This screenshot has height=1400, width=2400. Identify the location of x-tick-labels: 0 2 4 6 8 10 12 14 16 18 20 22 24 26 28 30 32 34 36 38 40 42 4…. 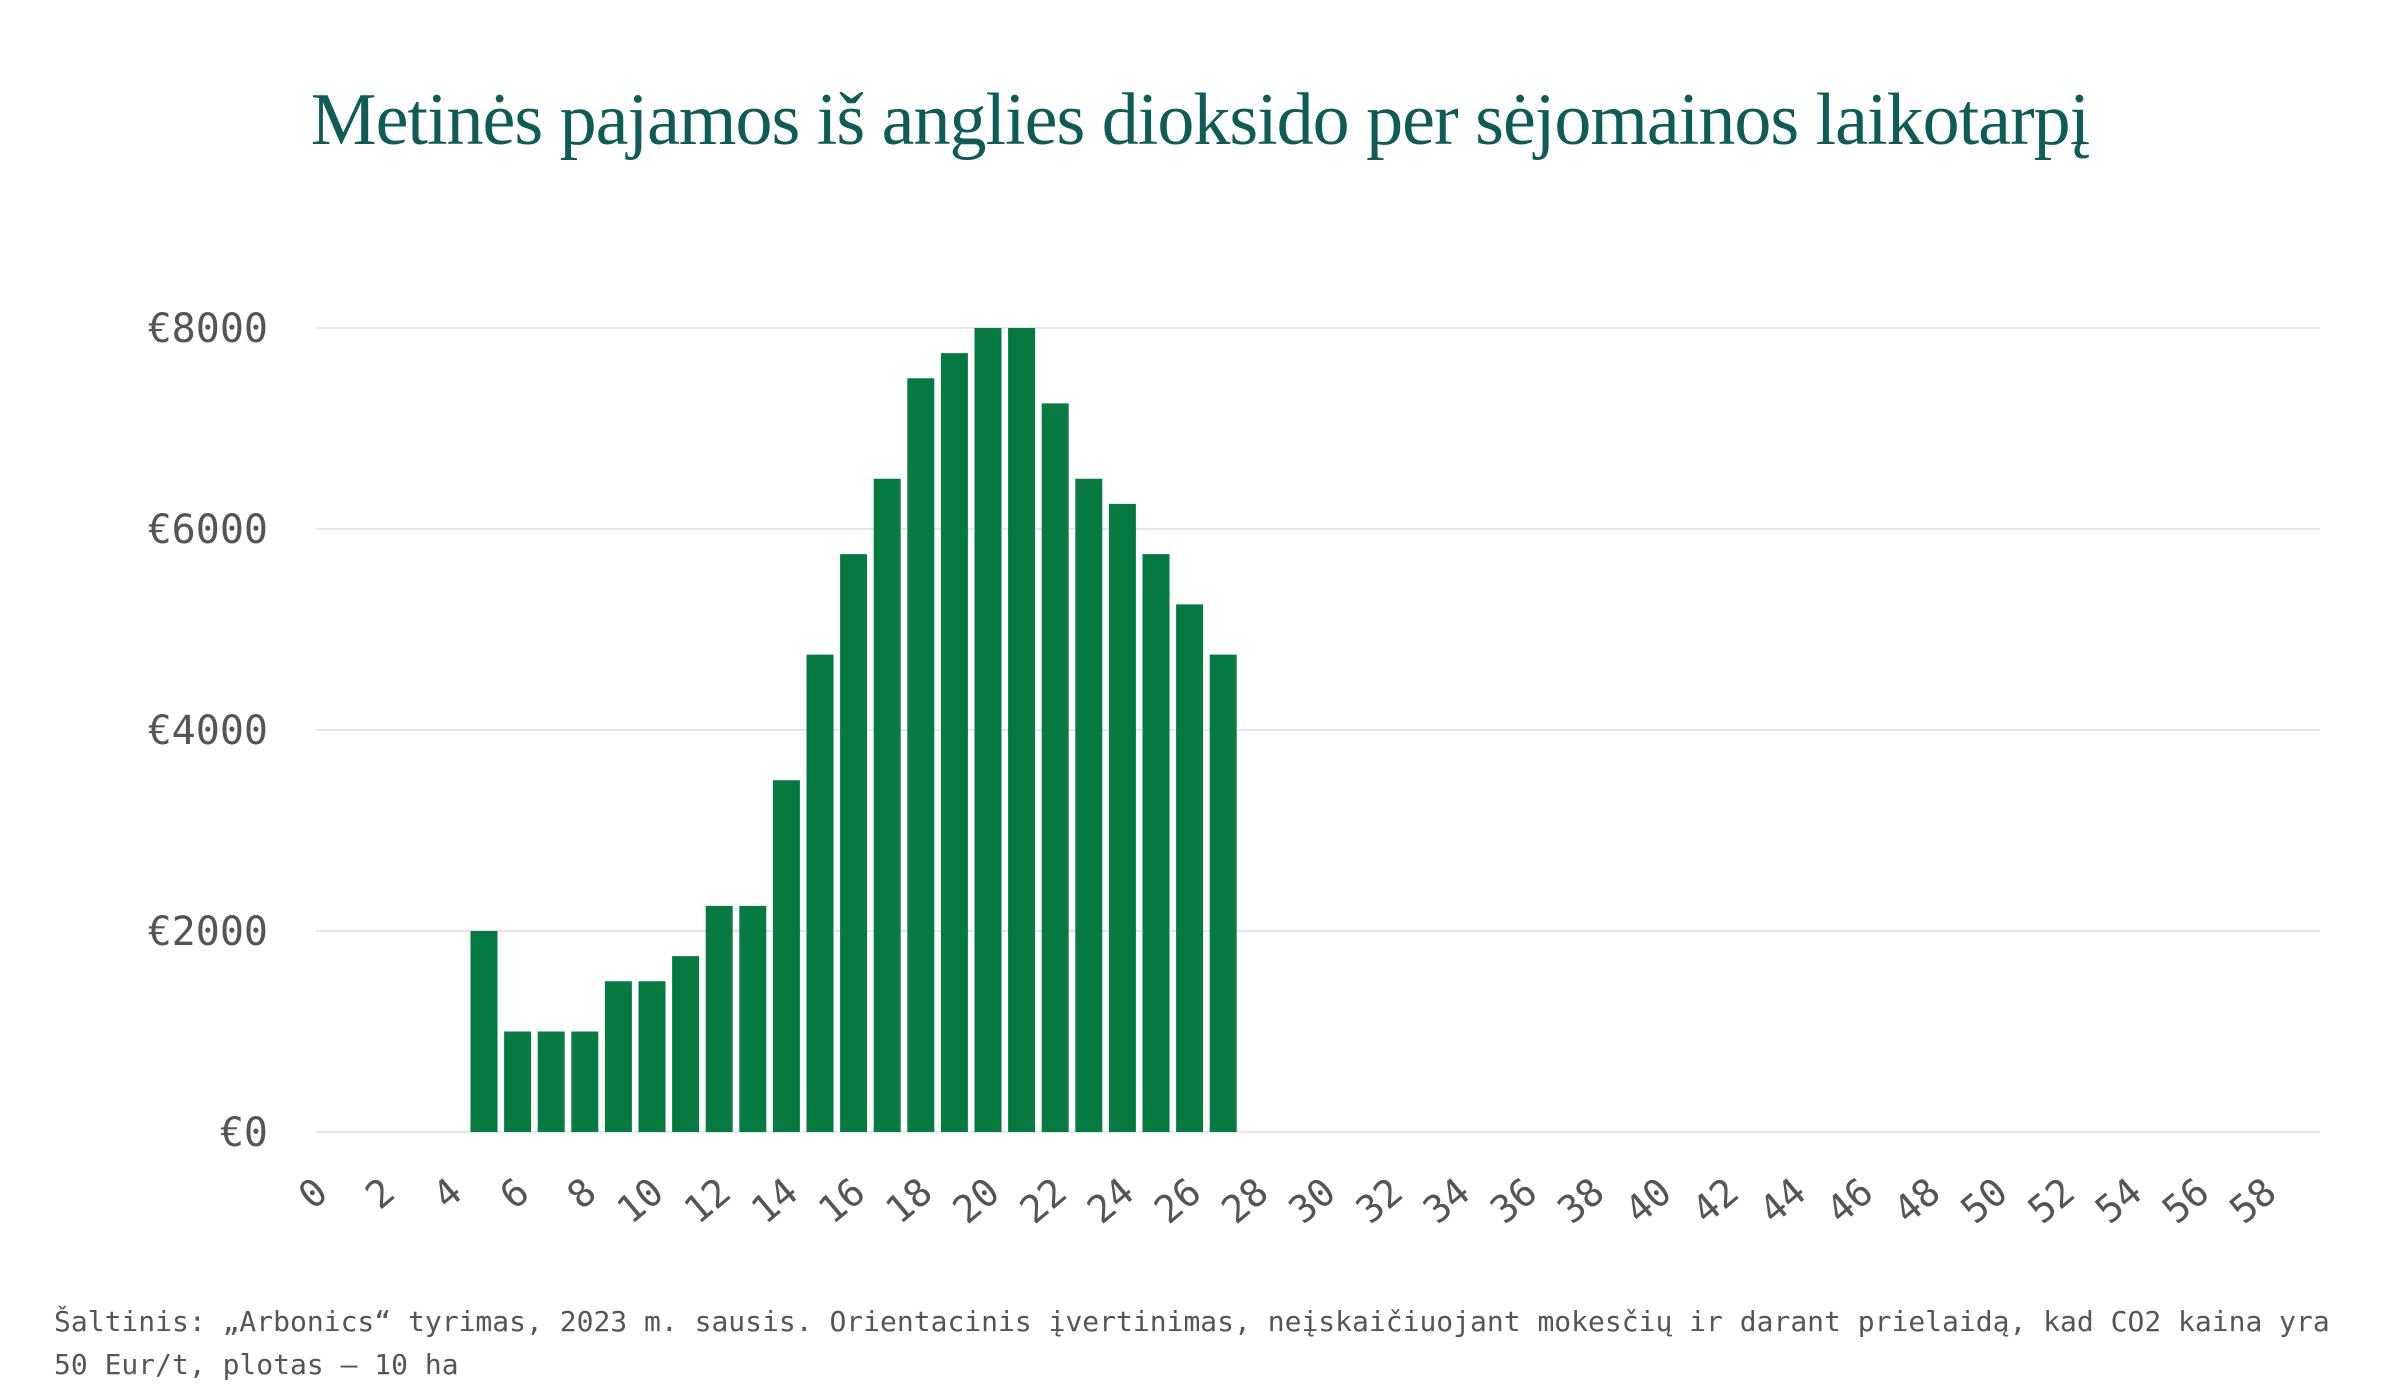
(1287, 1200).